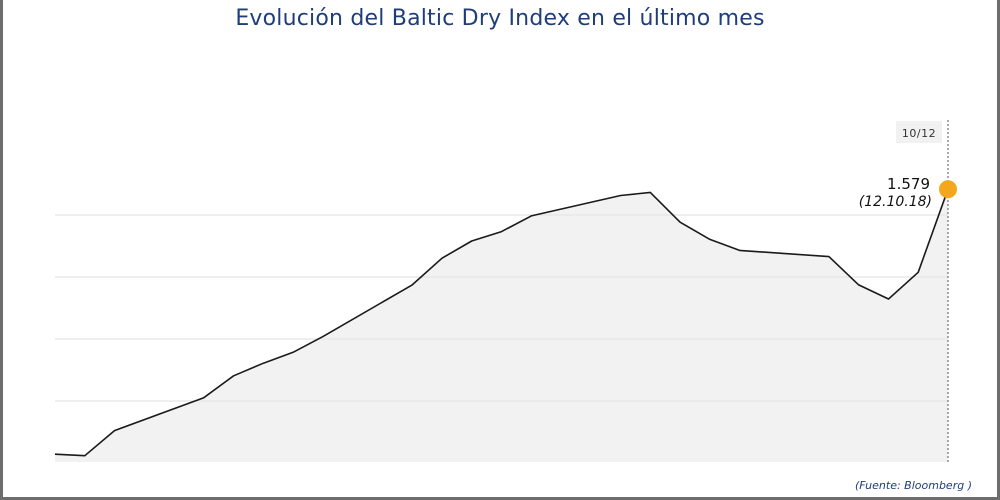 Image resolution: width=1000 pixels, height=500 pixels. I want to click on marker-label: 10/12, so click(919, 133).